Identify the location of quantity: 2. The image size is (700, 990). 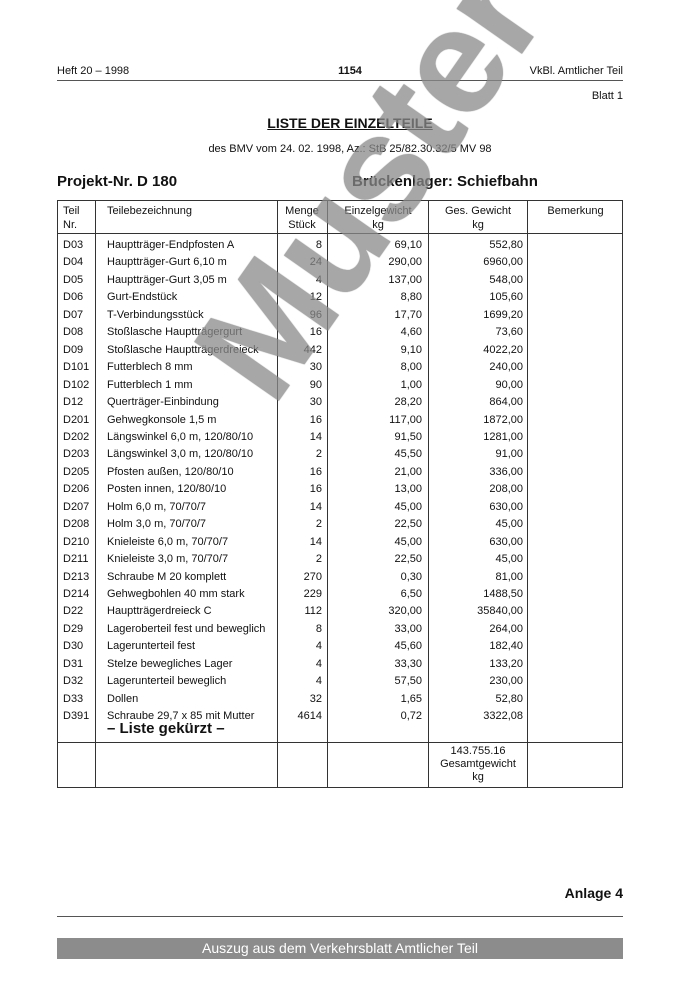
(318, 559).